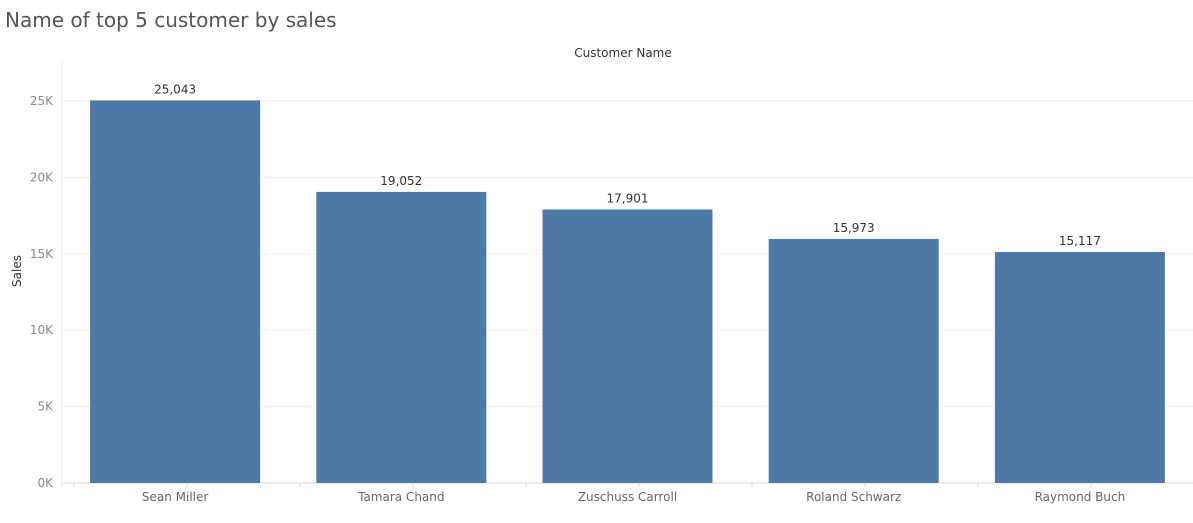 This screenshot has height=523, width=1193. What do you see at coordinates (401, 181) in the screenshot?
I see `bar-value-label: 19,052` at bounding box center [401, 181].